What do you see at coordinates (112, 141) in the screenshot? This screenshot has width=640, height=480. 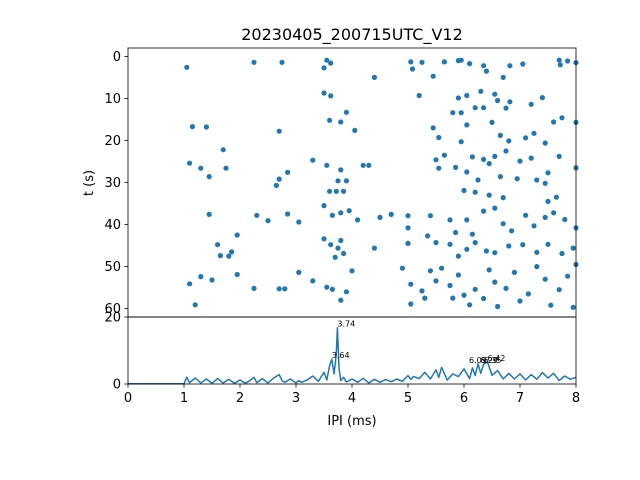 I see `scatter-y-tick-label: 20` at bounding box center [112, 141].